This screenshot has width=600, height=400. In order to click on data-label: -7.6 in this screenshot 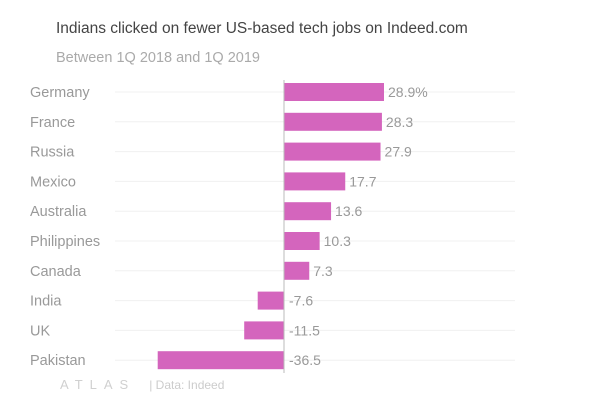, I will do `click(301, 301)`.